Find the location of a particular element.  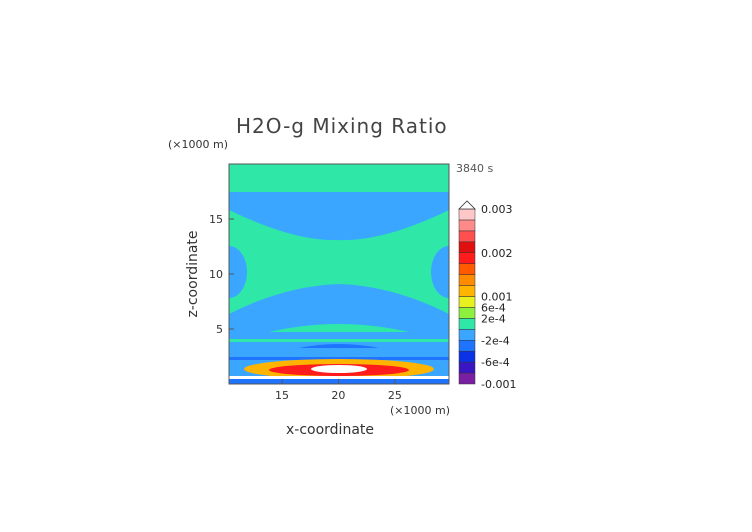

white-core is located at coordinates (339, 369).